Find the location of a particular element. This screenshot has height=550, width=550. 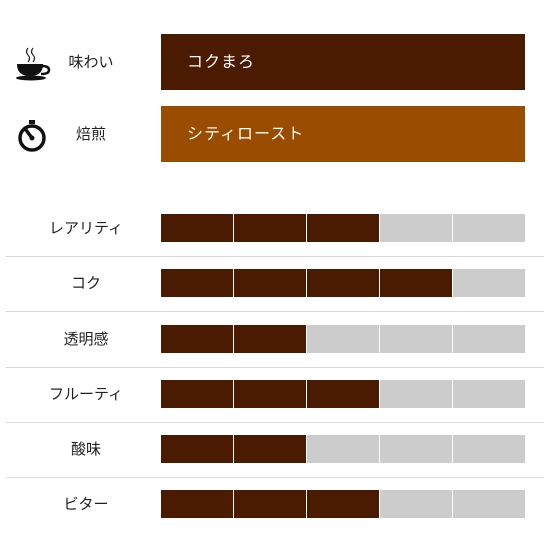

rating-label: レアリティ is located at coordinates (86, 228).